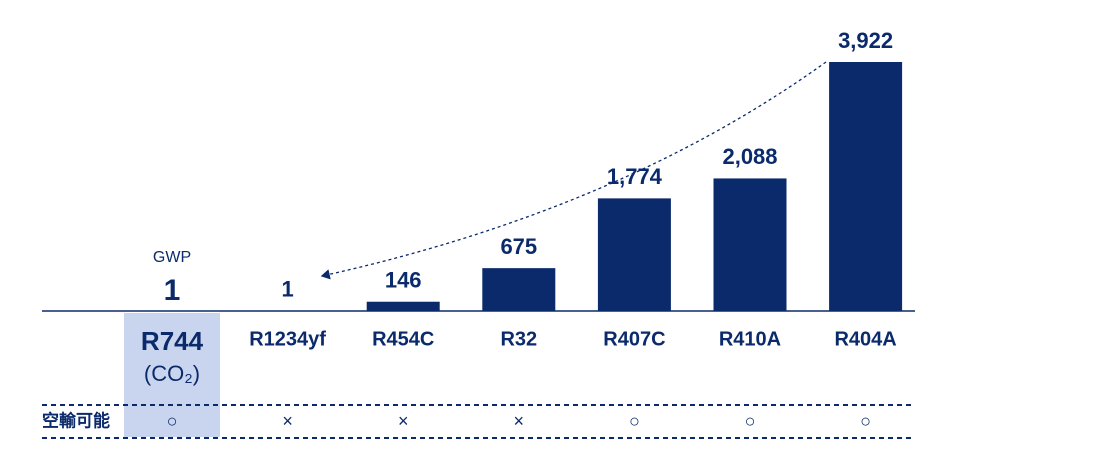 The width and height of the screenshot is (1100, 472). What do you see at coordinates (518, 339) in the screenshot?
I see `x-tick-label: R32` at bounding box center [518, 339].